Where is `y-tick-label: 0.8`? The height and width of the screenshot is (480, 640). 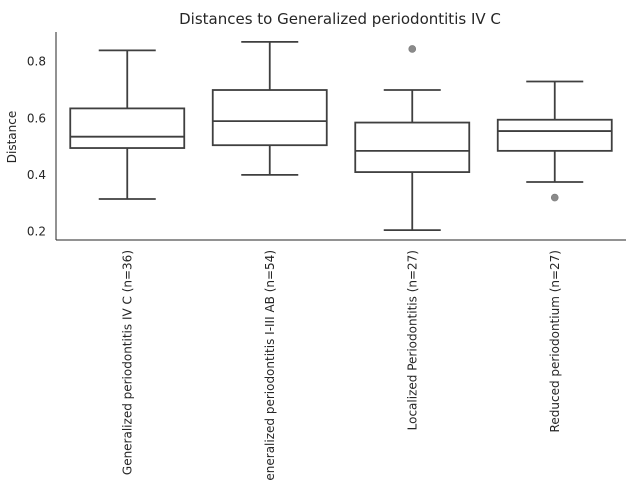 y-tick-label: 0.8 is located at coordinates (36, 62).